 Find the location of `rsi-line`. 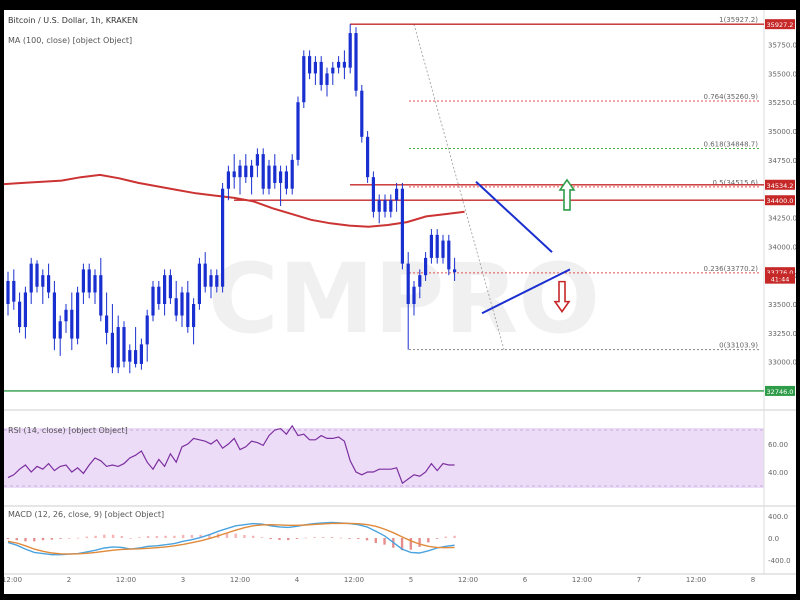

rsi-line is located at coordinates (231, 454).